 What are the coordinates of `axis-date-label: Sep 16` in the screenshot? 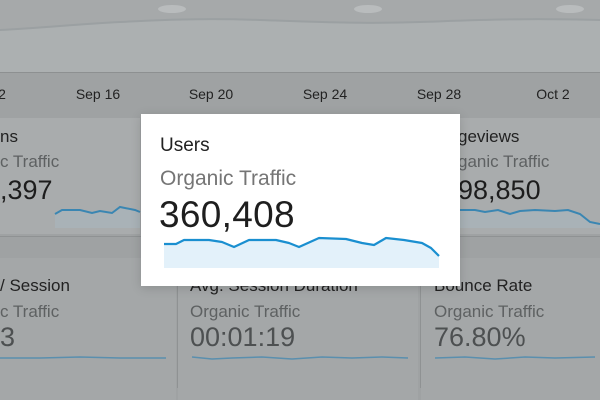 It's located at (98, 94).